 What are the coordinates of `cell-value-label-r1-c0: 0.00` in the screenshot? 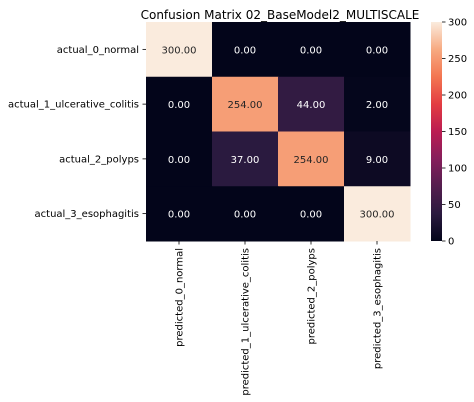 It's located at (179, 105).